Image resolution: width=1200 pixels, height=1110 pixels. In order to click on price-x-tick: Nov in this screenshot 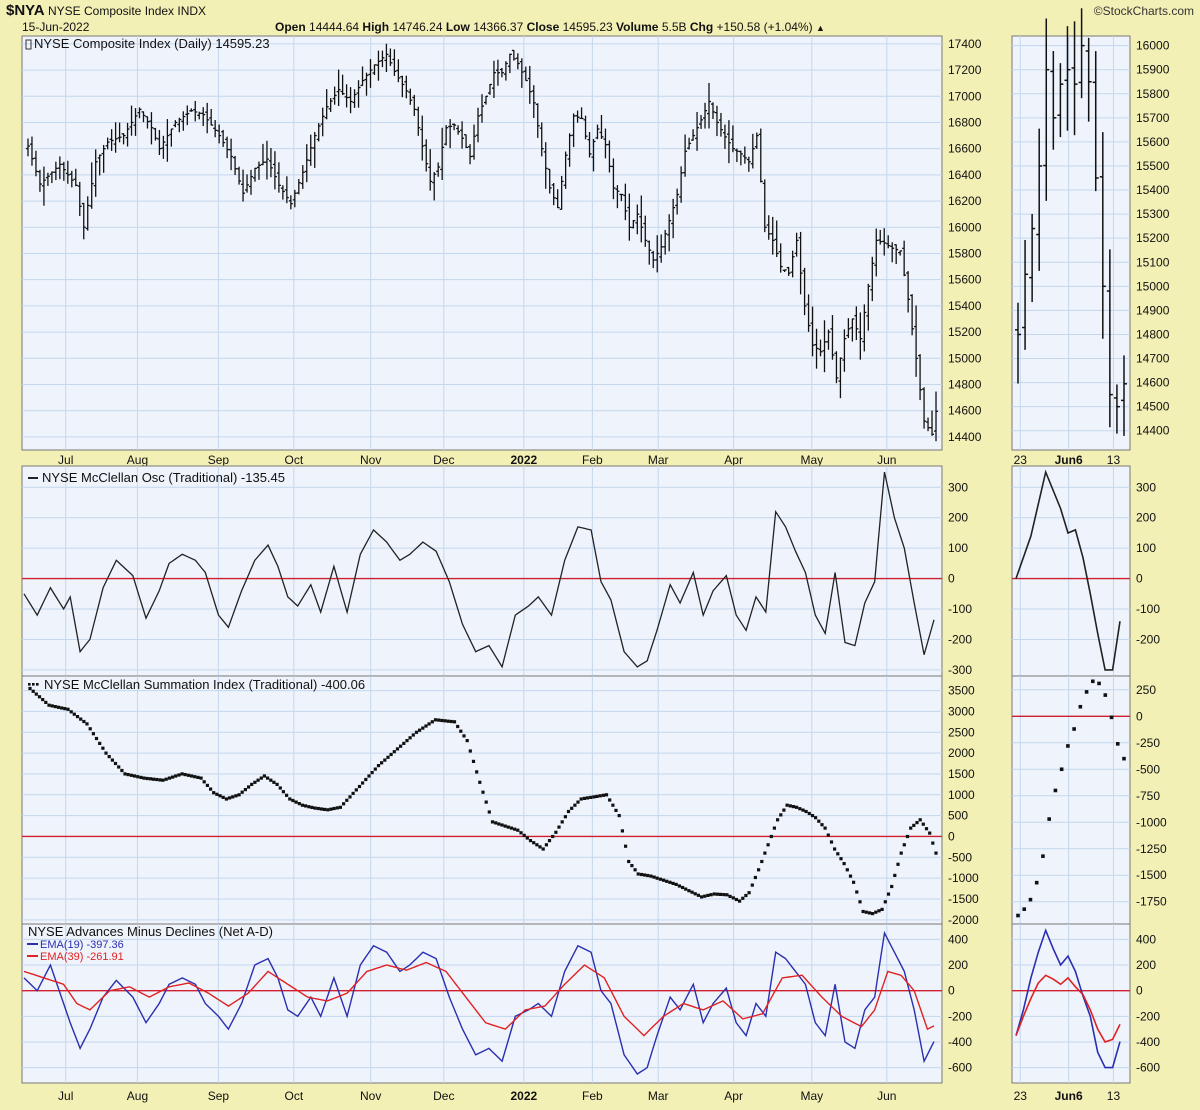, I will do `click(370, 460)`.